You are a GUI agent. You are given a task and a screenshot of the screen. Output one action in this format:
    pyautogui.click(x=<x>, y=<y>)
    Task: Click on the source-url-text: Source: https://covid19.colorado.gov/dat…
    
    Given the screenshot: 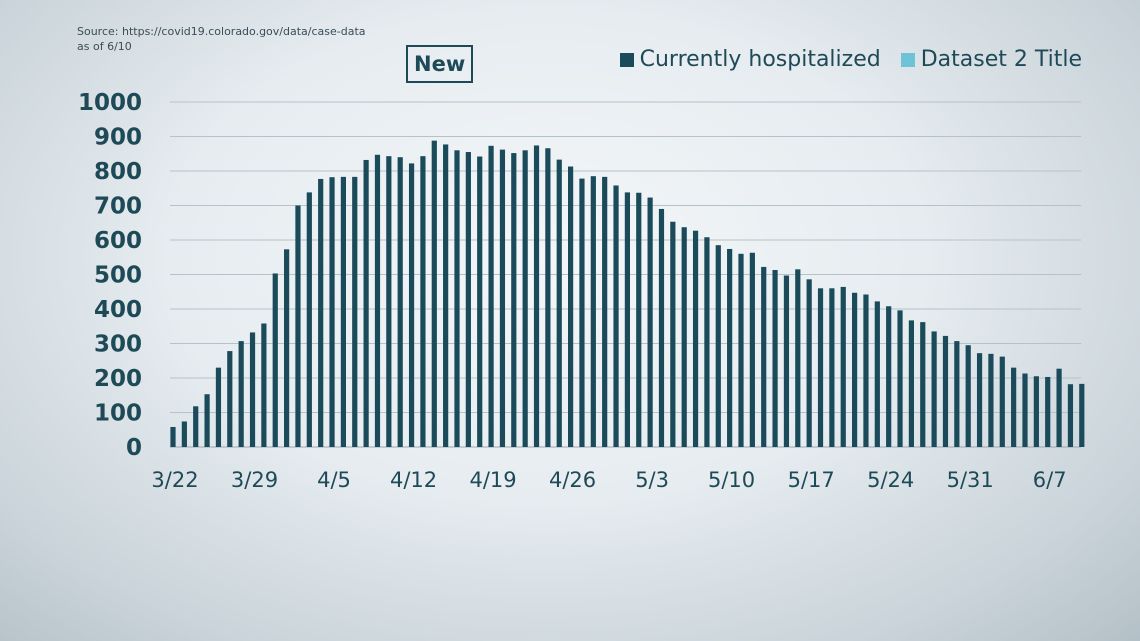 What is the action you would take?
    pyautogui.click(x=221, y=31)
    